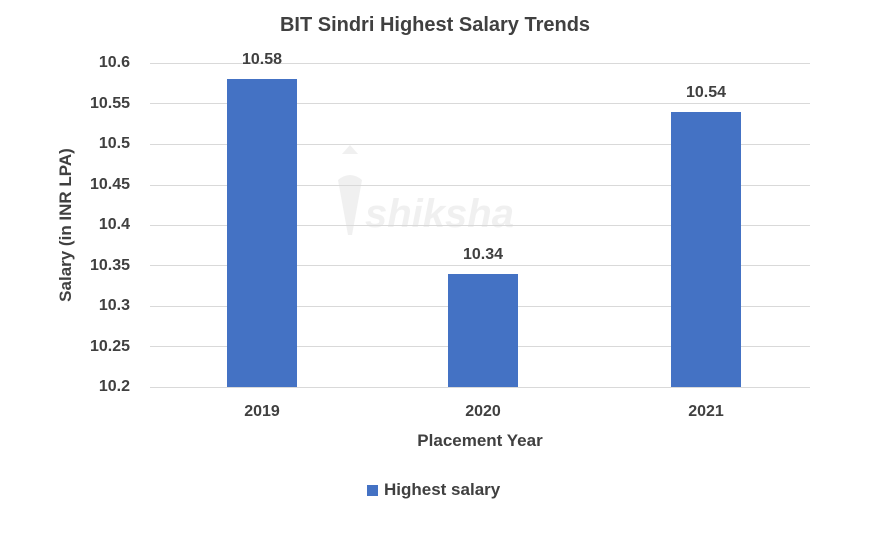 The height and width of the screenshot is (554, 870). I want to click on watermark: shiksha, so click(422, 192).